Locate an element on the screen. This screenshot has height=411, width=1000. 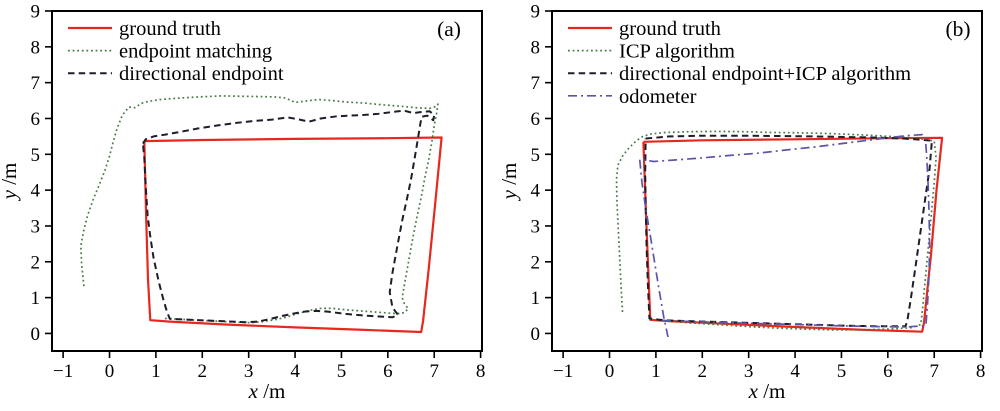
series-directional-endpoint-icp-algorithm is located at coordinates (788, 231).